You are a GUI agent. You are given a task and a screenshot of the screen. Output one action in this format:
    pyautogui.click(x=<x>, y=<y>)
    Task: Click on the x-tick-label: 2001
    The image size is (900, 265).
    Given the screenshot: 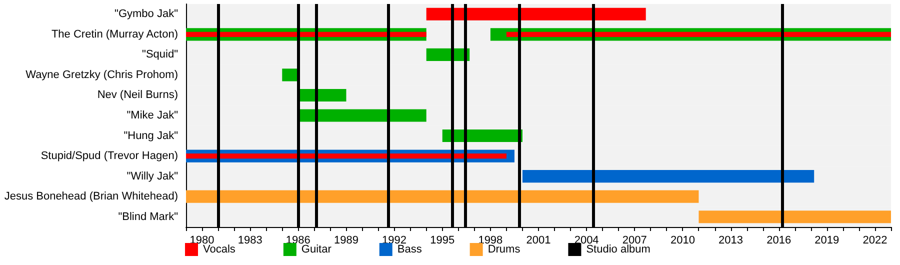 What is the action you would take?
    pyautogui.click(x=538, y=240)
    